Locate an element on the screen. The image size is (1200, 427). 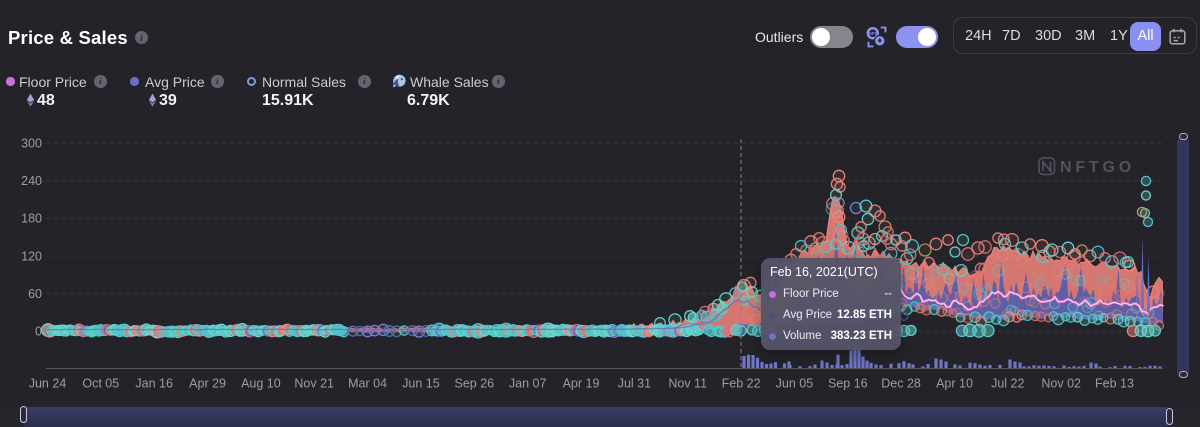
svg-text: 300 is located at coordinates (31, 144).